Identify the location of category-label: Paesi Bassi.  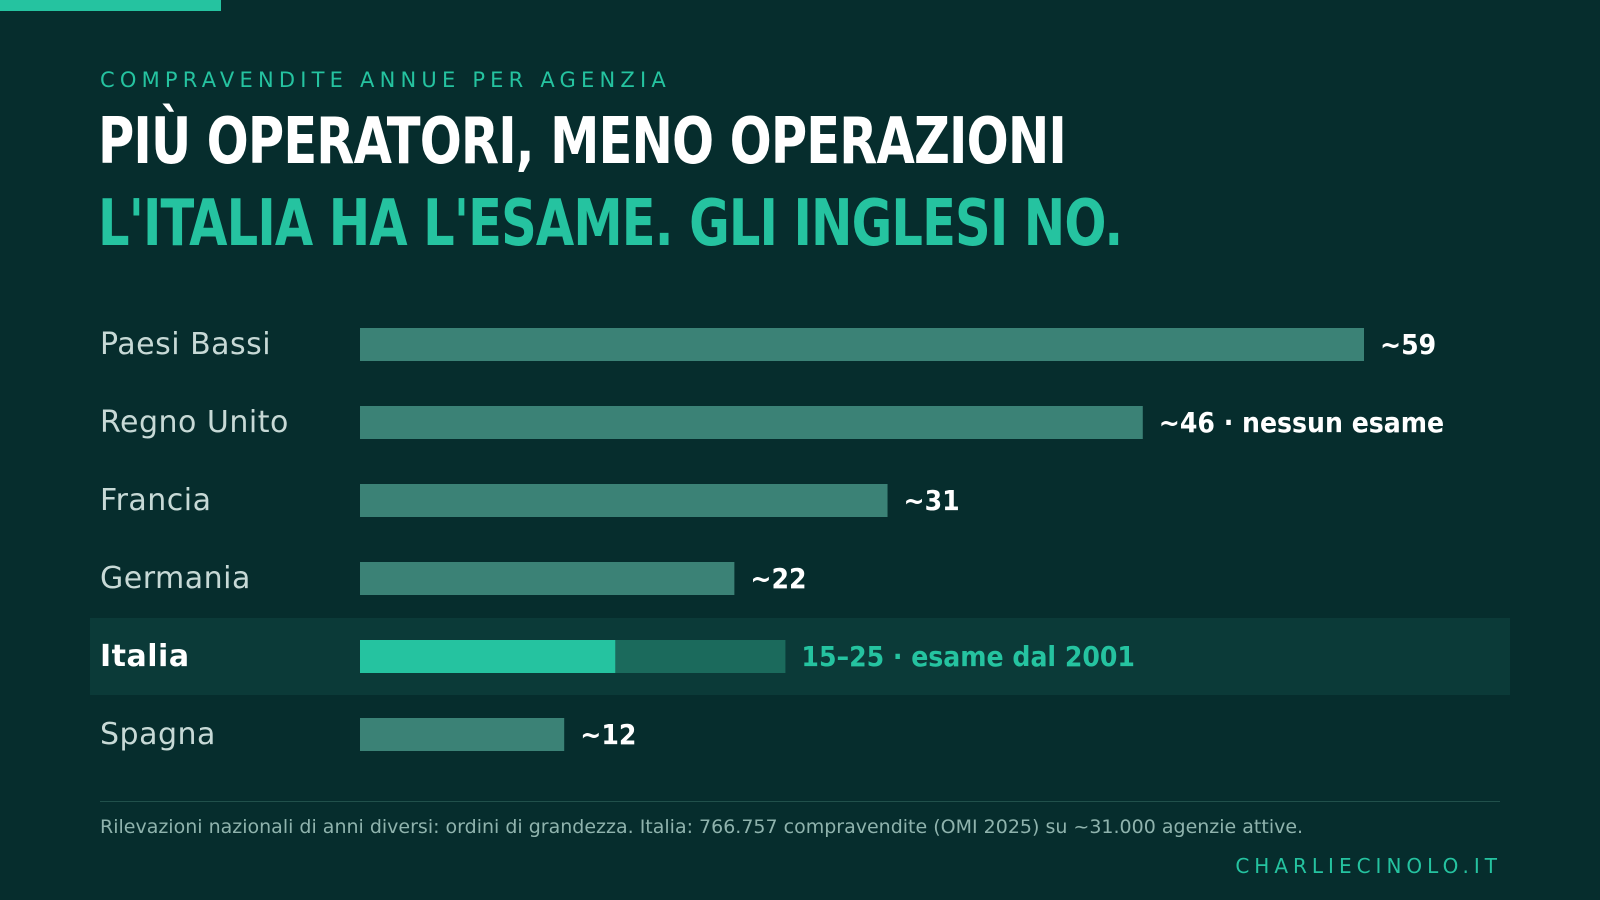
(185, 344).